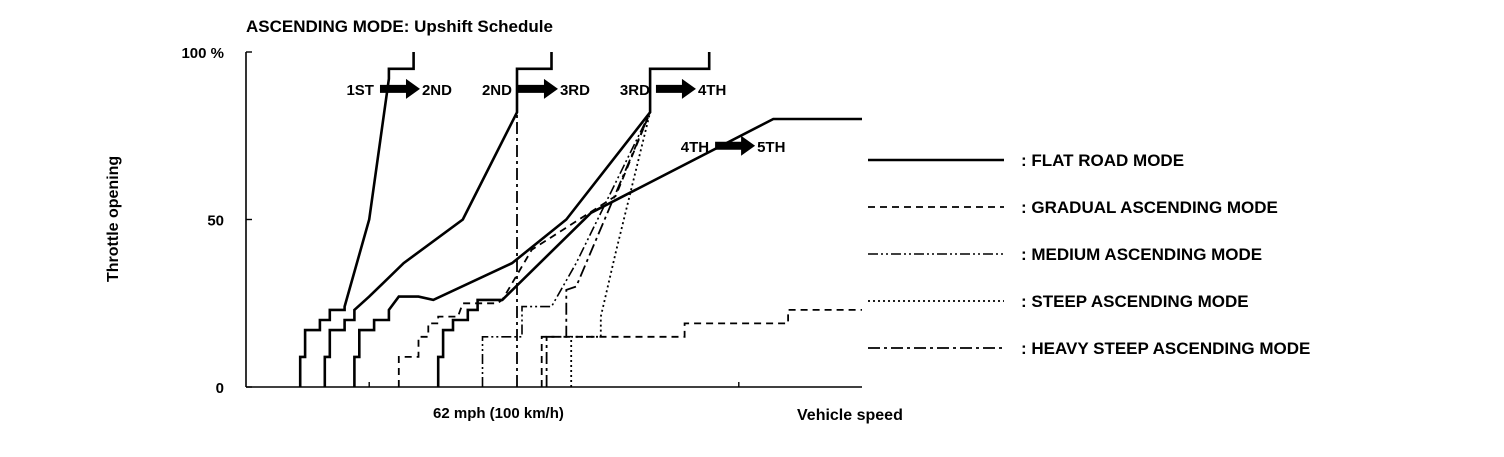 The height and width of the screenshot is (457, 1504). Describe the element at coordinates (1149, 207) in the screenshot. I see `legend-label: : GRADUAL ASCENDING MODE` at that location.